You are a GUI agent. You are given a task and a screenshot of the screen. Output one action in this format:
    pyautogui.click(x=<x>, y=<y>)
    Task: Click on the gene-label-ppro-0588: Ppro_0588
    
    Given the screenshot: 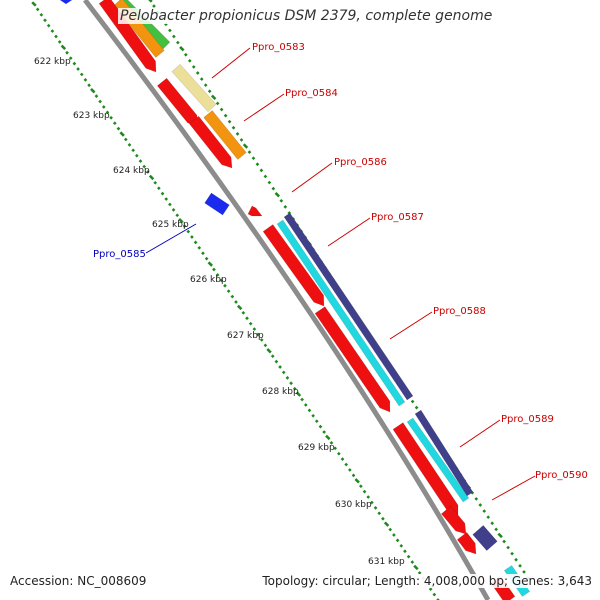 What is the action you would take?
    pyautogui.click(x=459, y=311)
    